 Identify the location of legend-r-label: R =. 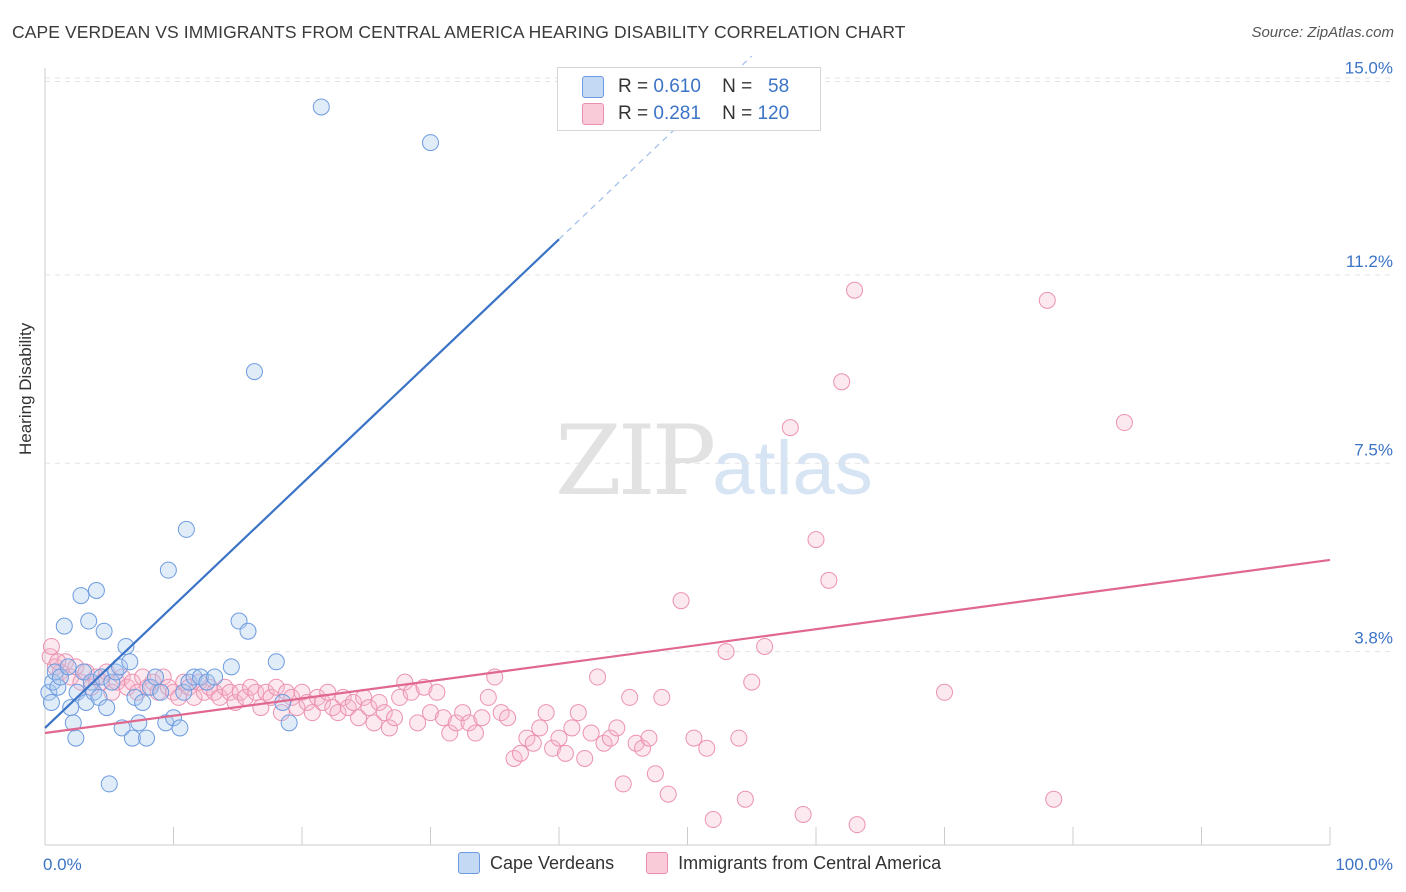
(633, 113).